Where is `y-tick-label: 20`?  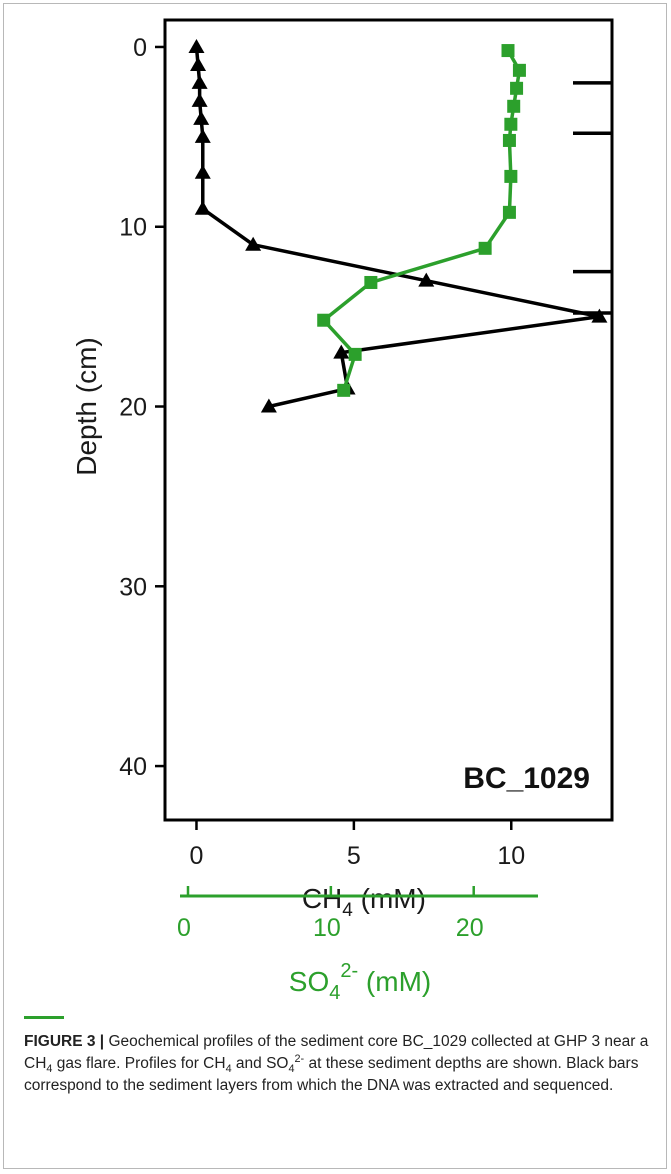 y-tick-label: 20 is located at coordinates (133, 408).